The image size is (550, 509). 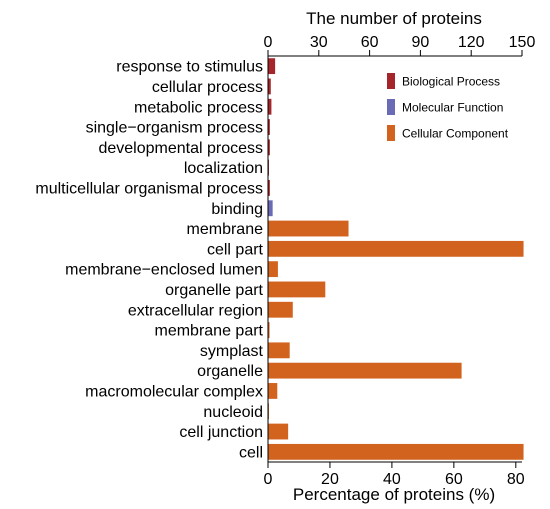 I want to click on top-tick-label-4: 120, so click(x=471, y=42).